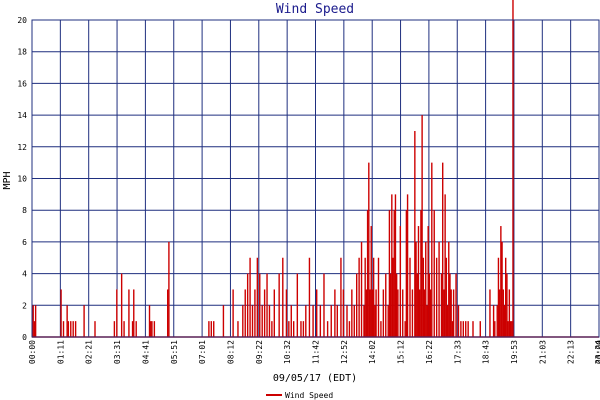 The image size is (600, 400). Describe the element at coordinates (315, 378) in the screenshot. I see `x-axis-label: 09/05/17 (EDT)` at that location.